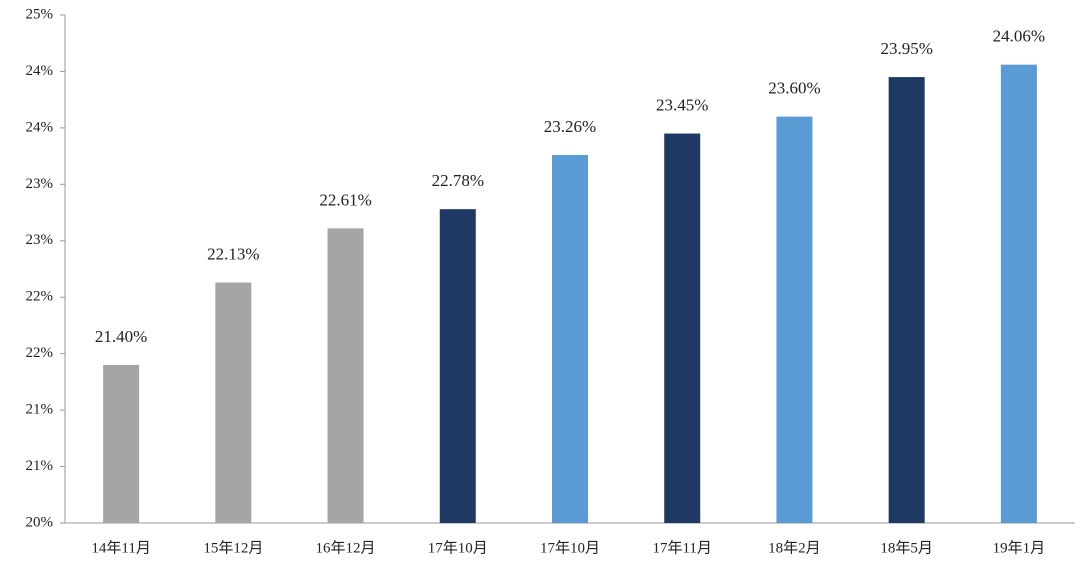 This screenshot has height=575, width=1080. What do you see at coordinates (906, 547) in the screenshot?
I see `x-tick-label: 18年5月` at bounding box center [906, 547].